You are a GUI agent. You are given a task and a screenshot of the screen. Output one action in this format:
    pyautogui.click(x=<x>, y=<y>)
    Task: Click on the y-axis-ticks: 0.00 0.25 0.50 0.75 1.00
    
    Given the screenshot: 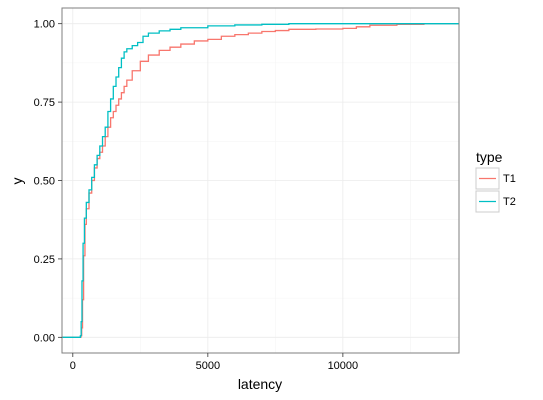 What is the action you would take?
    pyautogui.click(x=48, y=181)
    